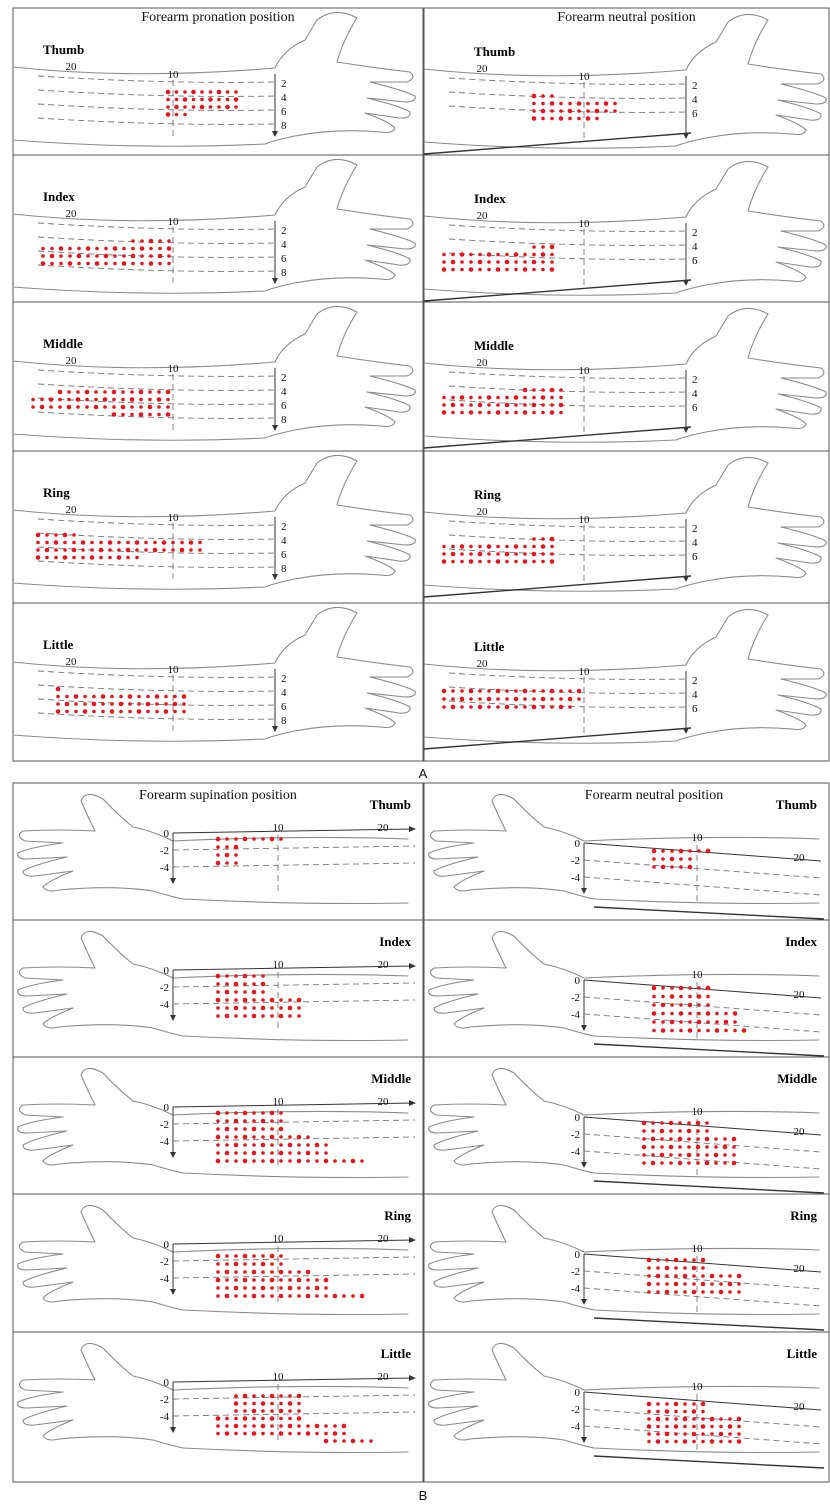 This screenshot has height=1504, width=830. I want to click on panel-b-1-4: 0 -2 -4 10 20 Little, so click(626, 1407).